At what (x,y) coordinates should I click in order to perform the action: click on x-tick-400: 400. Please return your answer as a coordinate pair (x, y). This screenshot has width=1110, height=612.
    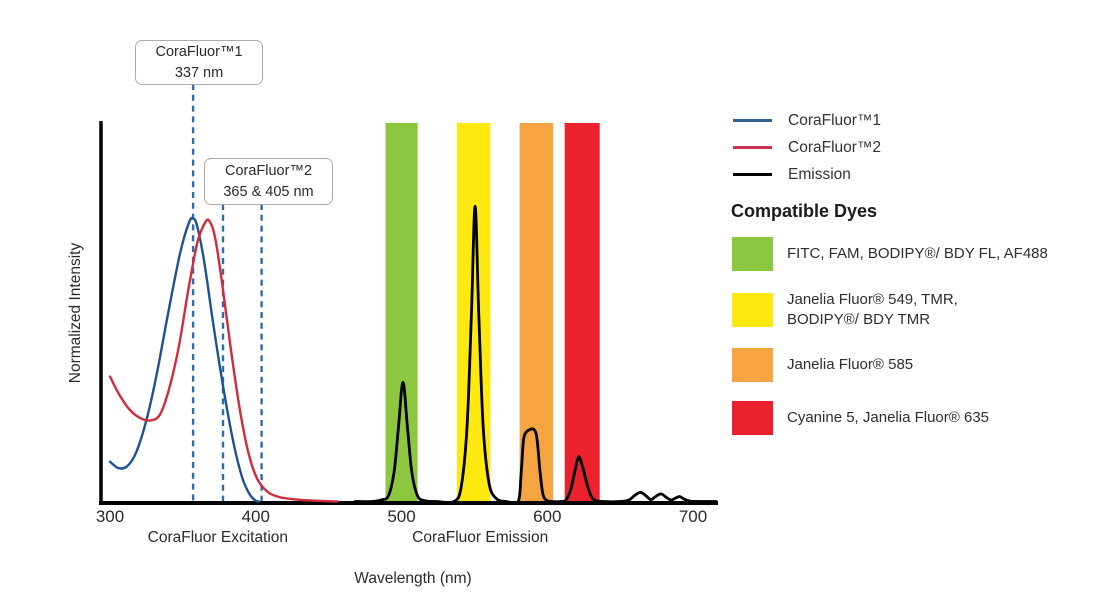
    Looking at the image, I should click on (255, 516).